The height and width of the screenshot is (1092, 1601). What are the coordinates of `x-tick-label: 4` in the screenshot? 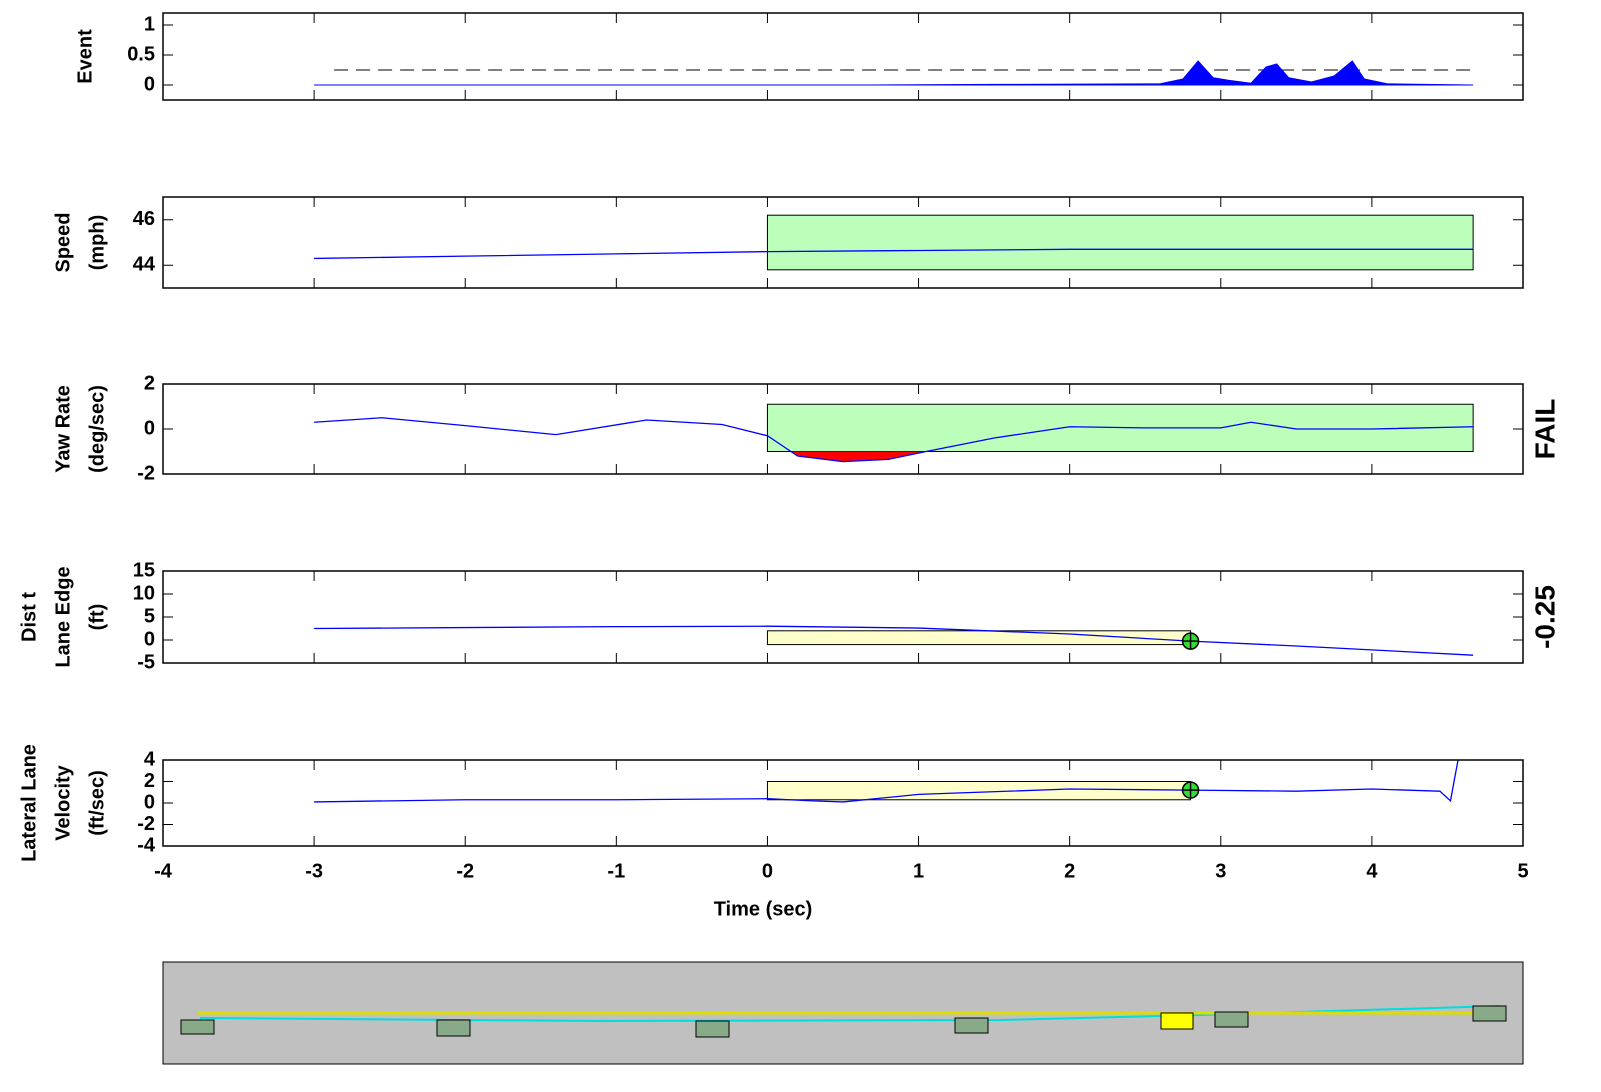 It's located at (1372, 871).